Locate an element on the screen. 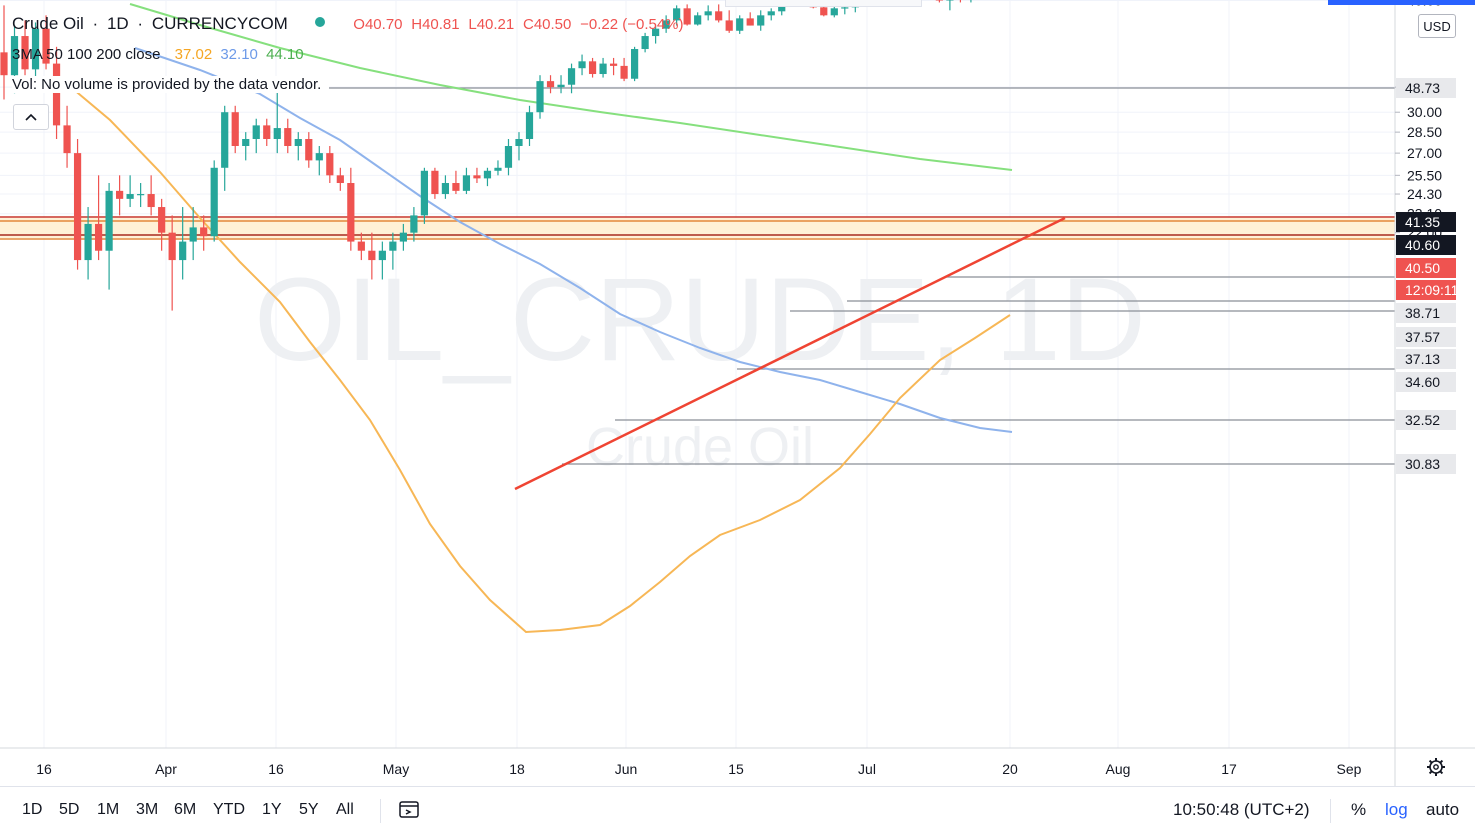  market-status-icon is located at coordinates (320, 22).